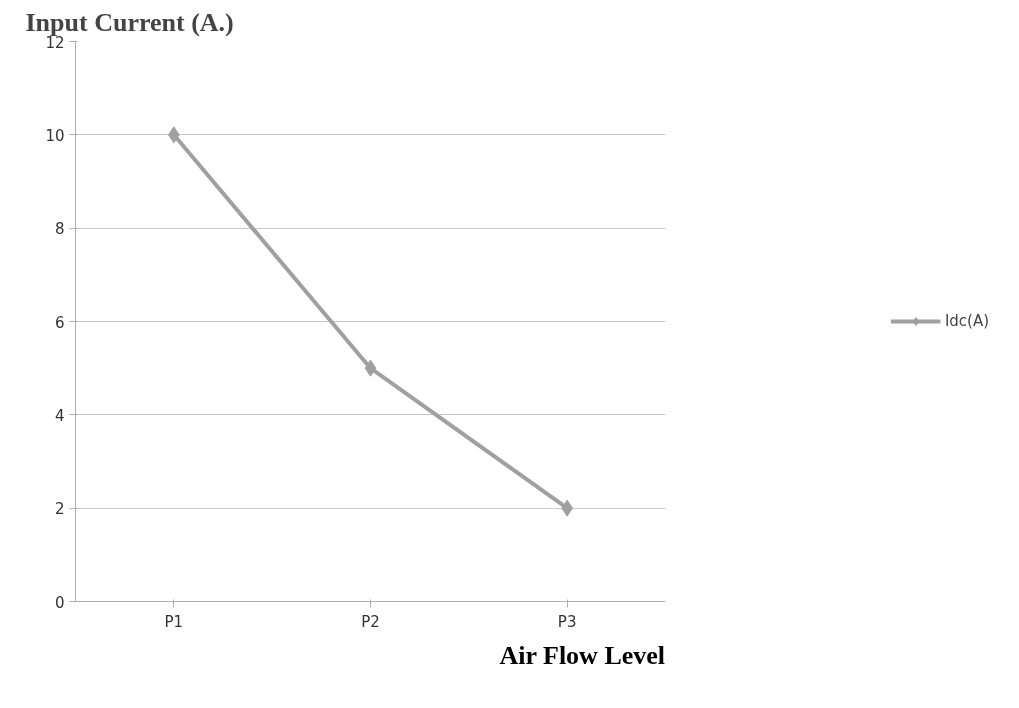 This screenshot has height=708, width=1019. What do you see at coordinates (59, 509) in the screenshot?
I see `y-tick-label: 2` at bounding box center [59, 509].